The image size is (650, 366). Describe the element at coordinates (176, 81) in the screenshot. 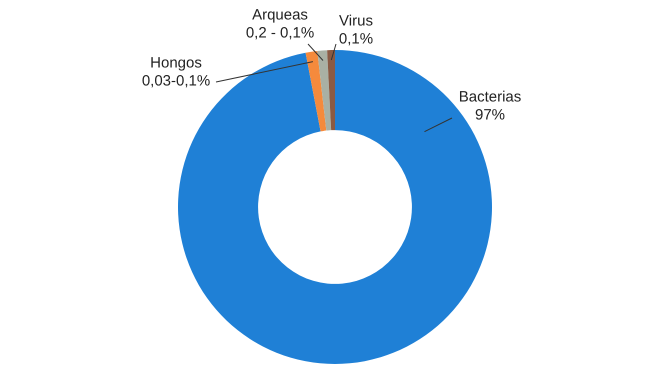

I see `text: 0,03-0,1%` at that location.